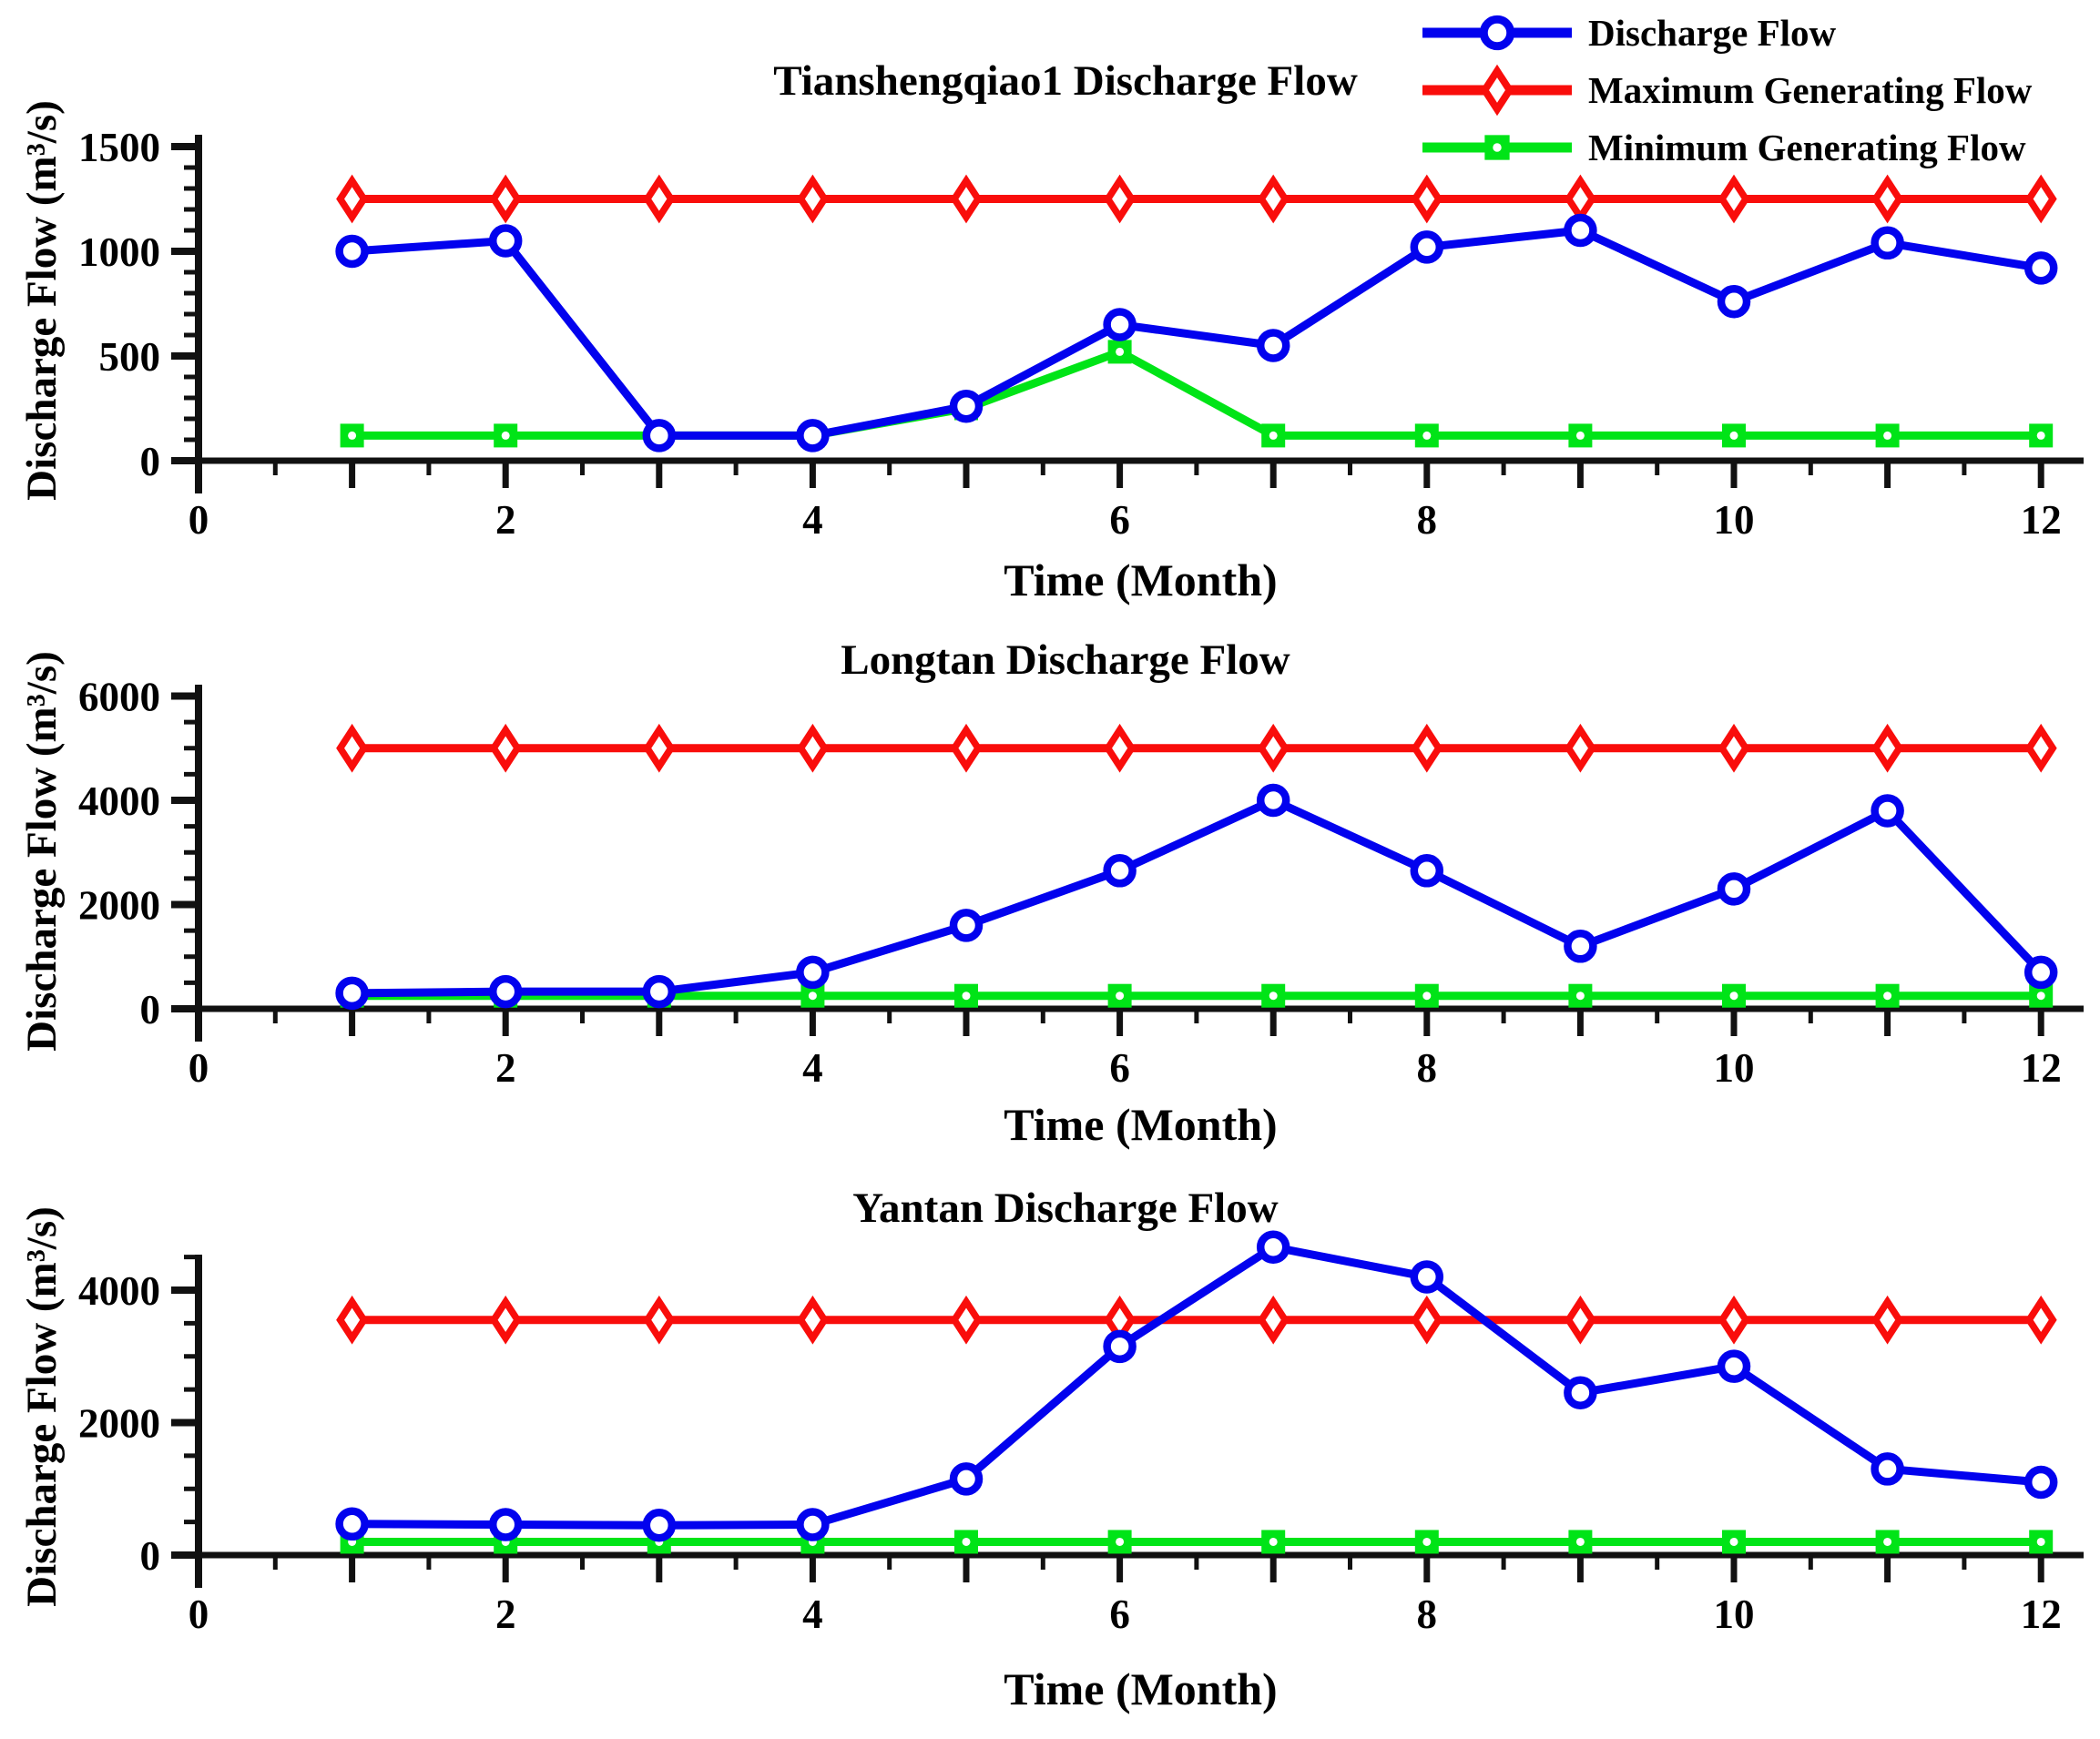 This screenshot has width=2100, height=1739. What do you see at coordinates (42, 1406) in the screenshot?
I see `y-axis-label-3: Discharge Flow (m³/s)` at bounding box center [42, 1406].